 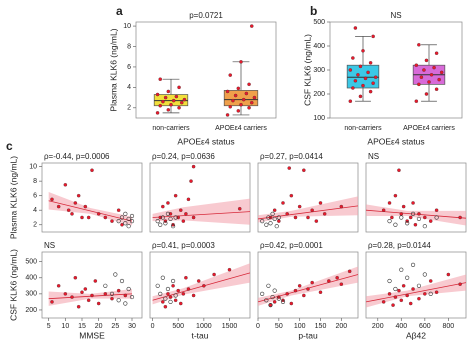 I want to click on annotation: p=0.0721, so click(x=206, y=15).